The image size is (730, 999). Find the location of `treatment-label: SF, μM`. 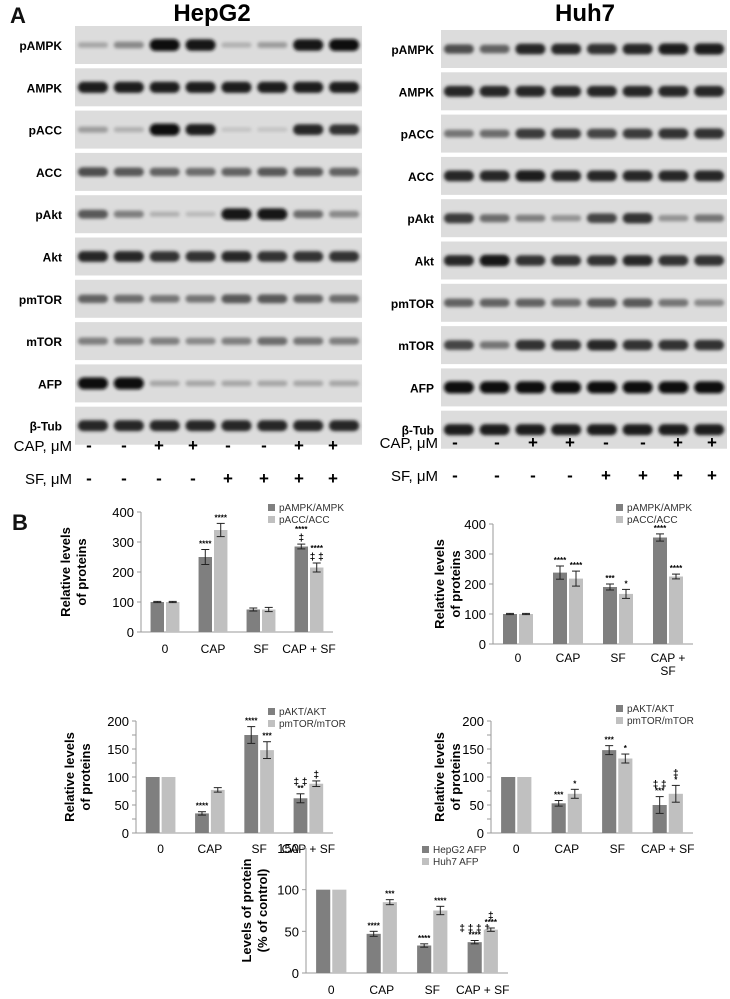

treatment-label: SF, μM is located at coordinates (414, 476).